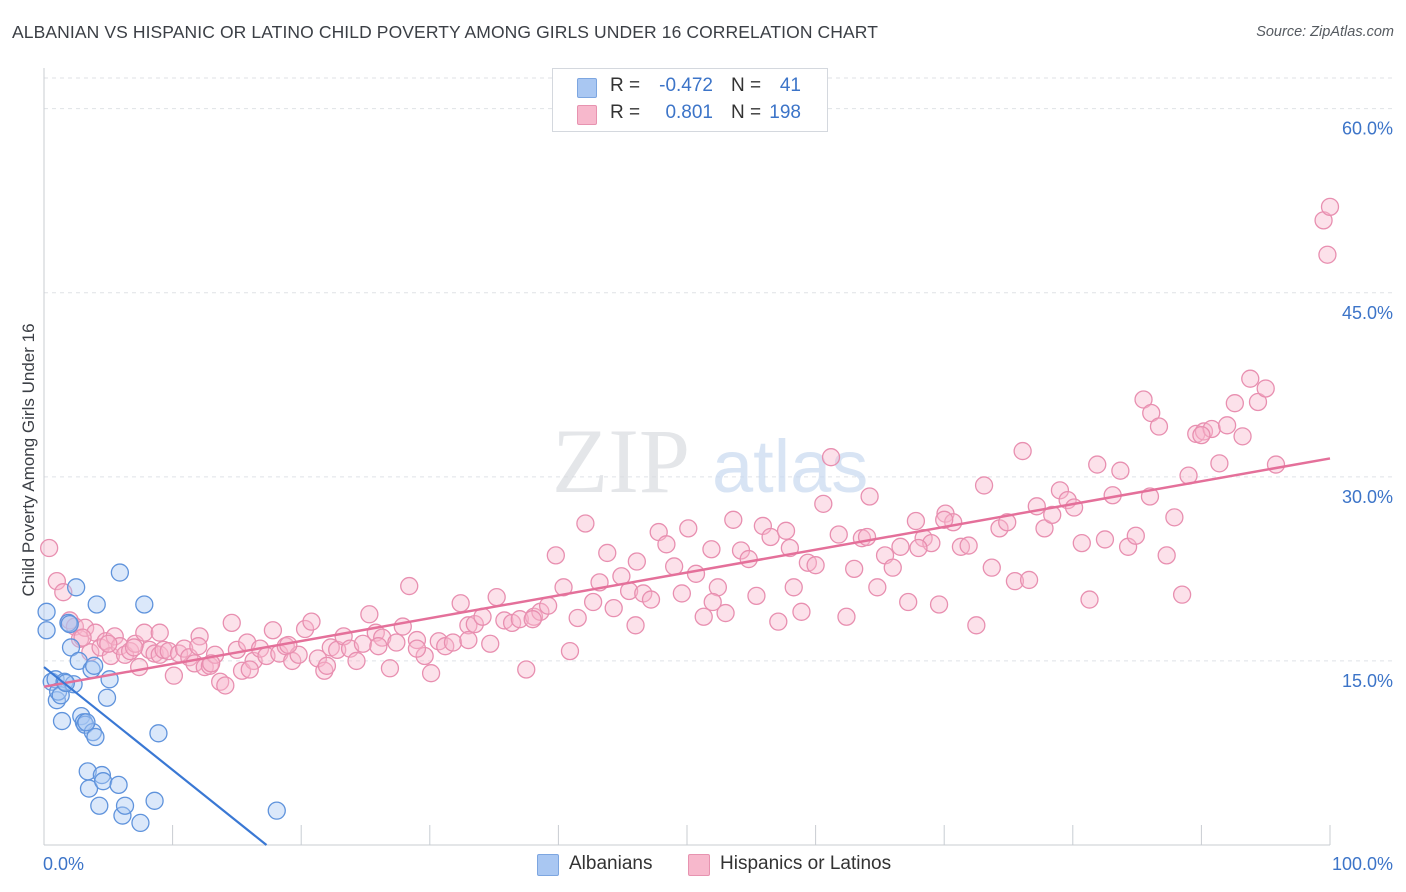 The width and height of the screenshot is (1406, 892). Describe the element at coordinates (690, 113) in the screenshot. I see `legend-row-hispanics: R = 0.801 N = 198` at that location.